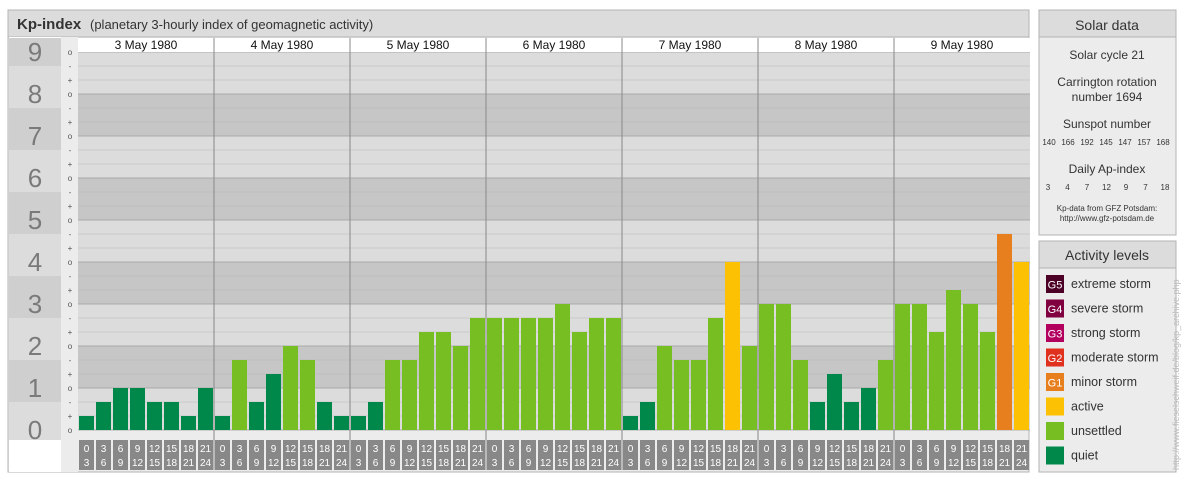 This screenshot has height=485, width=1184. What do you see at coordinates (554, 45) in the screenshot?
I see `day-label-row` at bounding box center [554, 45].